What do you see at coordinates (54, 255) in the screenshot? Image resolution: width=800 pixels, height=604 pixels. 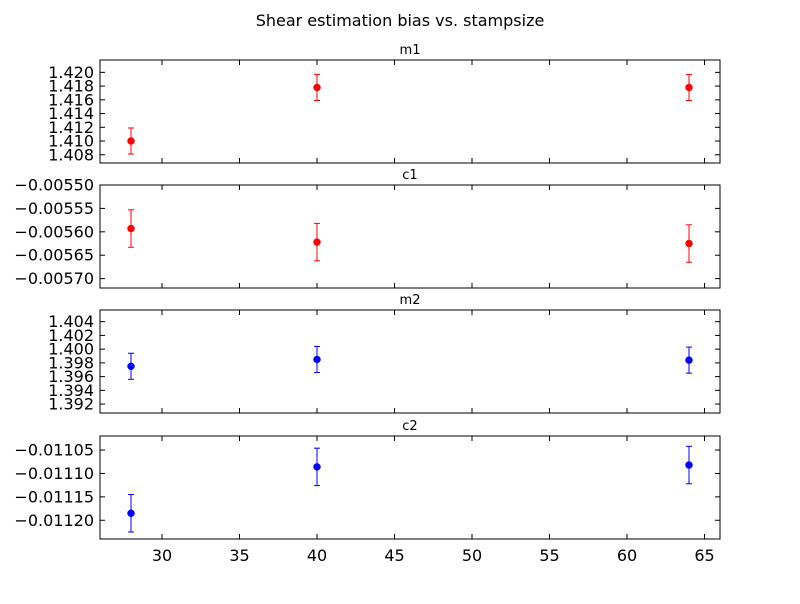 I see `y-tick-label: −0.00565` at bounding box center [54, 255].